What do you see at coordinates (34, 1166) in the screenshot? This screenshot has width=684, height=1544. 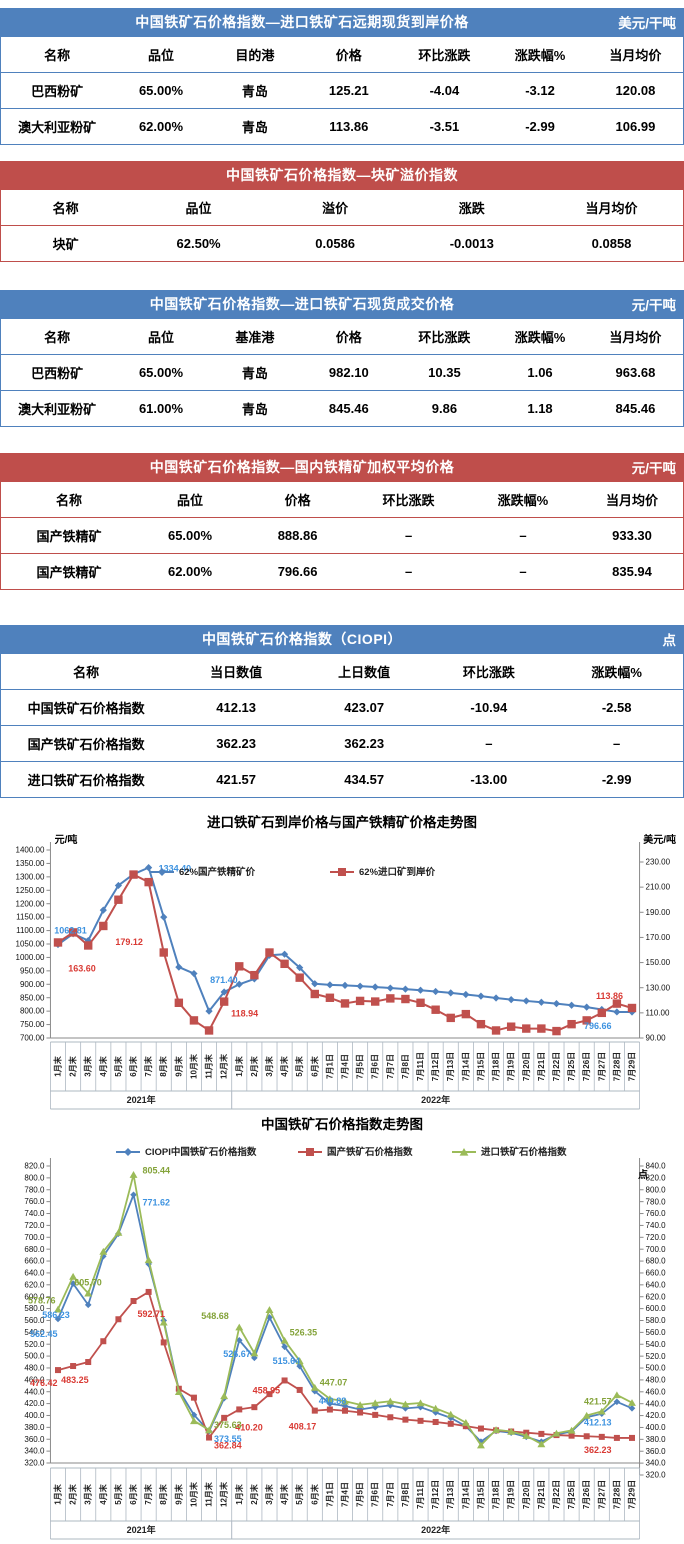 I see `left-axis-tick-label: 820.0` at bounding box center [34, 1166].